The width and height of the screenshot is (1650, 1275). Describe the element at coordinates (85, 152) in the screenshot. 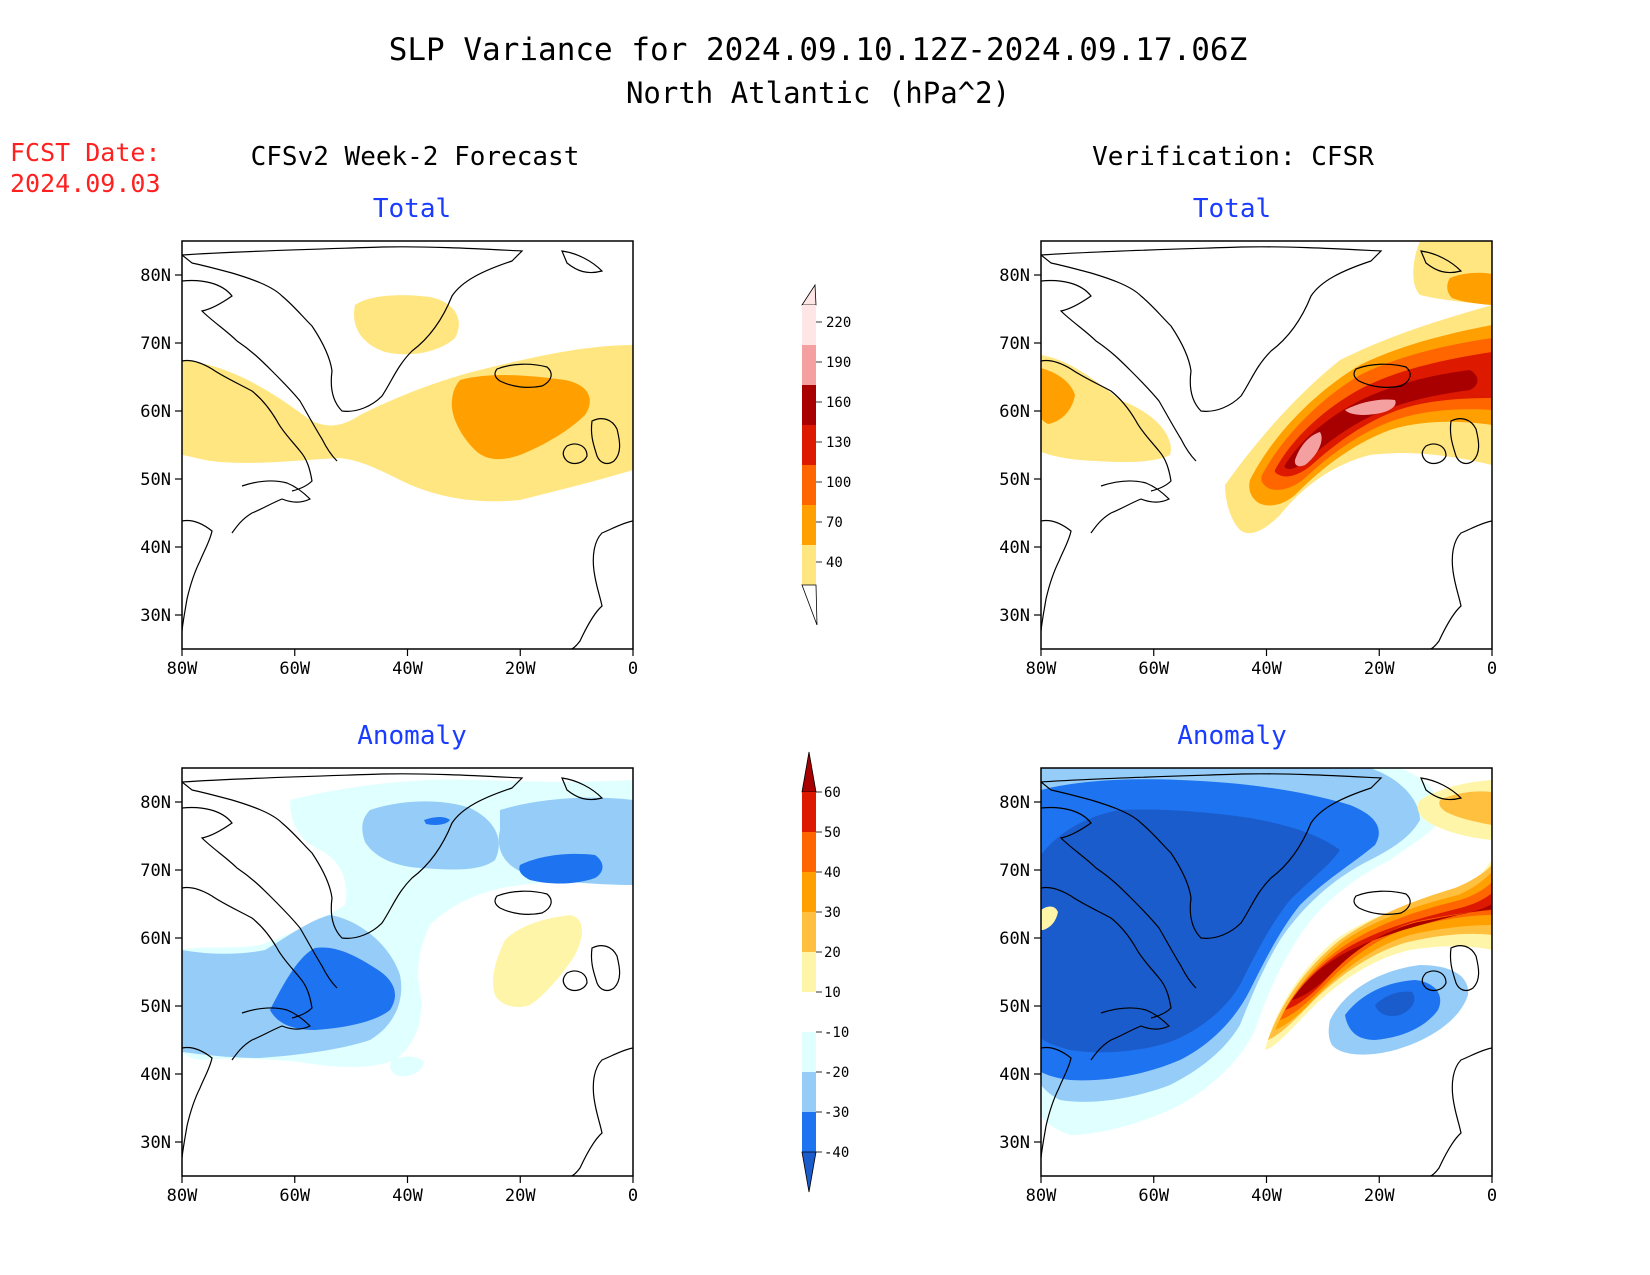

I see `fcst-date-label: FCST Date:` at that location.